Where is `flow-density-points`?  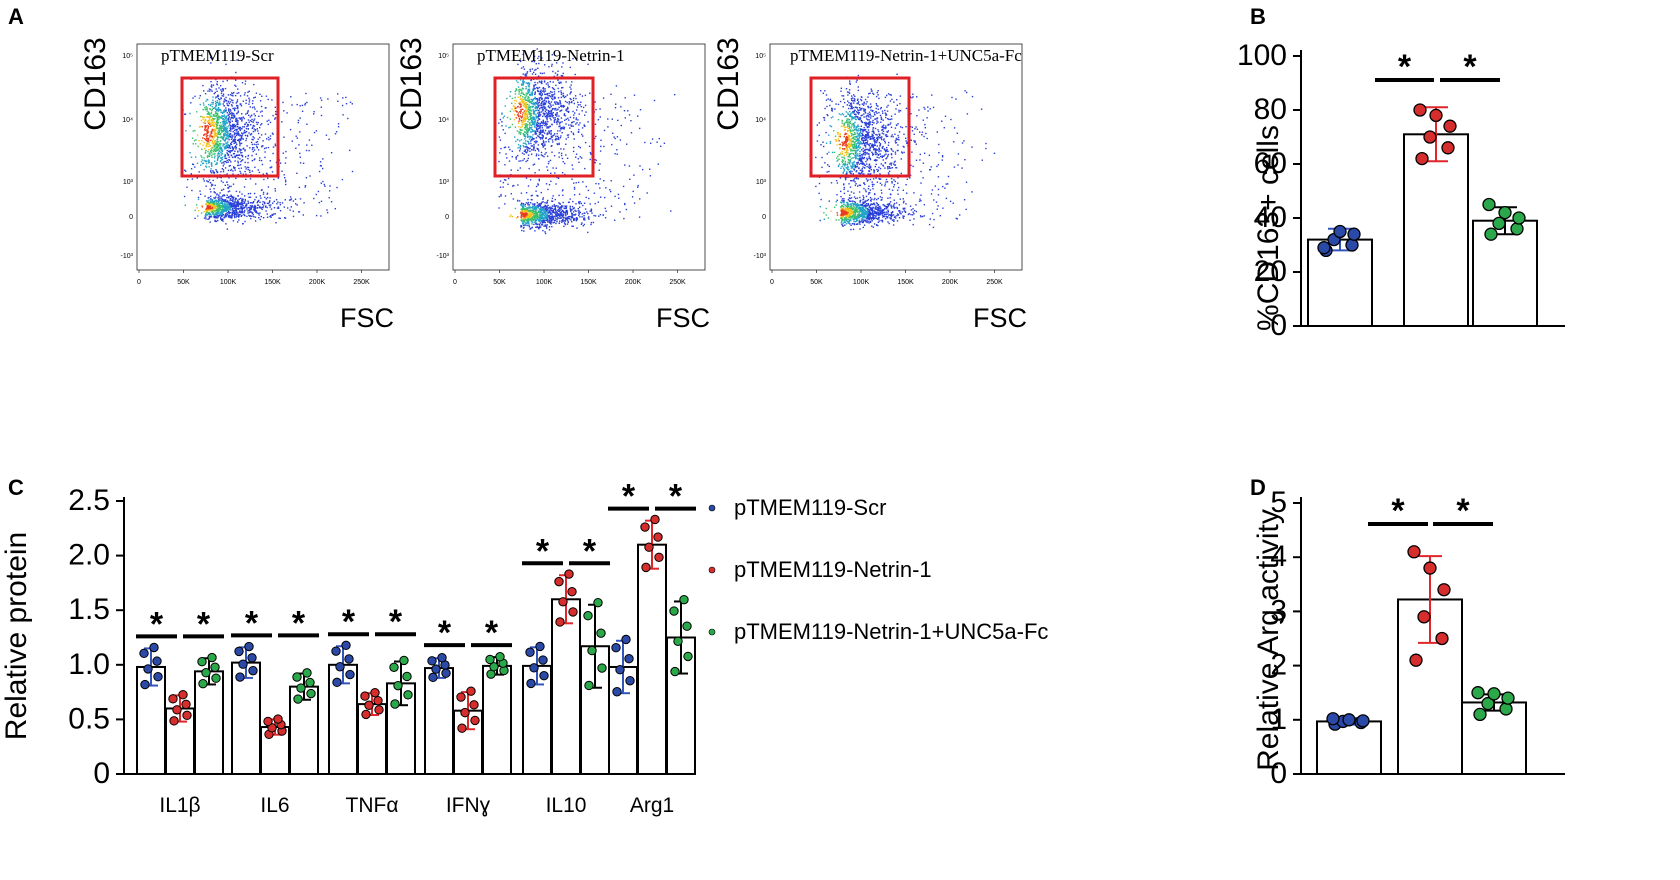
flow-density-points is located at coordinates (905, 152).